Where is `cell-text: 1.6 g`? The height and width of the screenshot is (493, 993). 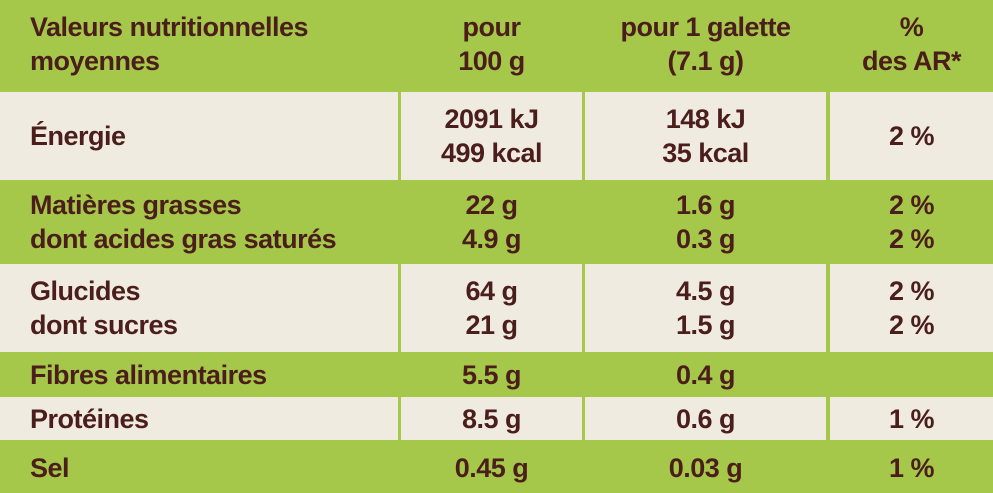 cell-text: 1.6 g is located at coordinates (705, 205).